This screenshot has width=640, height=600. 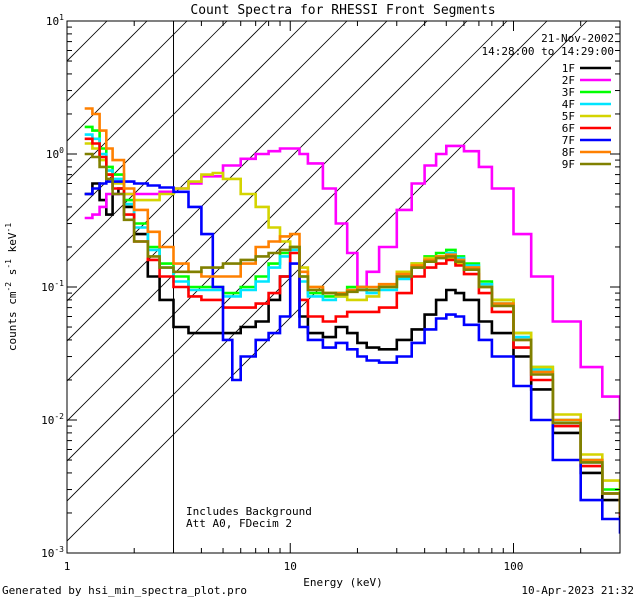 I want to click on legend-label-8F: 8F, so click(x=568, y=152).